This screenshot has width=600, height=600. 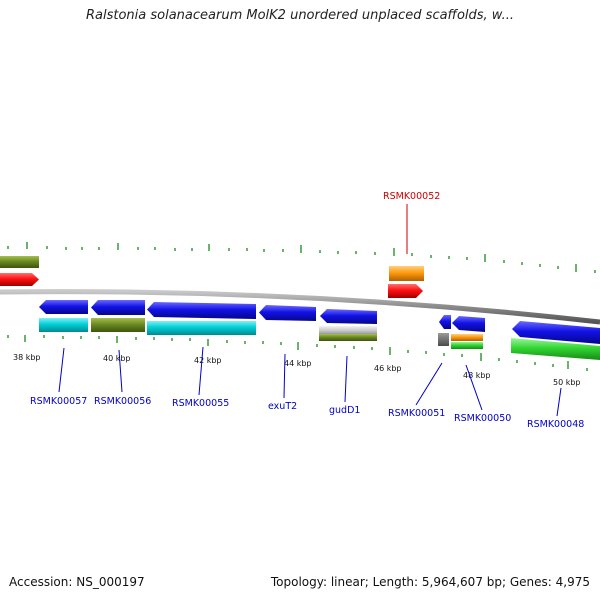 What do you see at coordinates (482, 418) in the screenshot?
I see `label-rsmk00050: RSMK00050` at bounding box center [482, 418].